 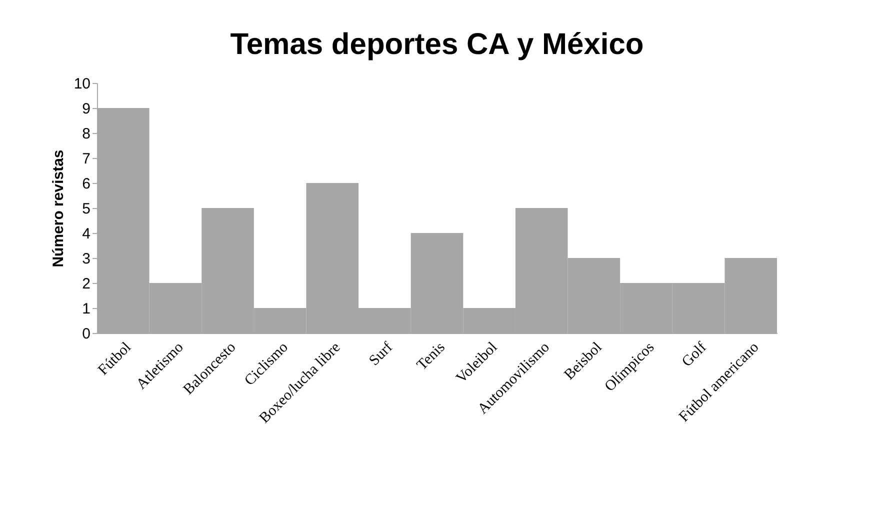 I want to click on y-axis-title: Número revistas, so click(x=58, y=209).